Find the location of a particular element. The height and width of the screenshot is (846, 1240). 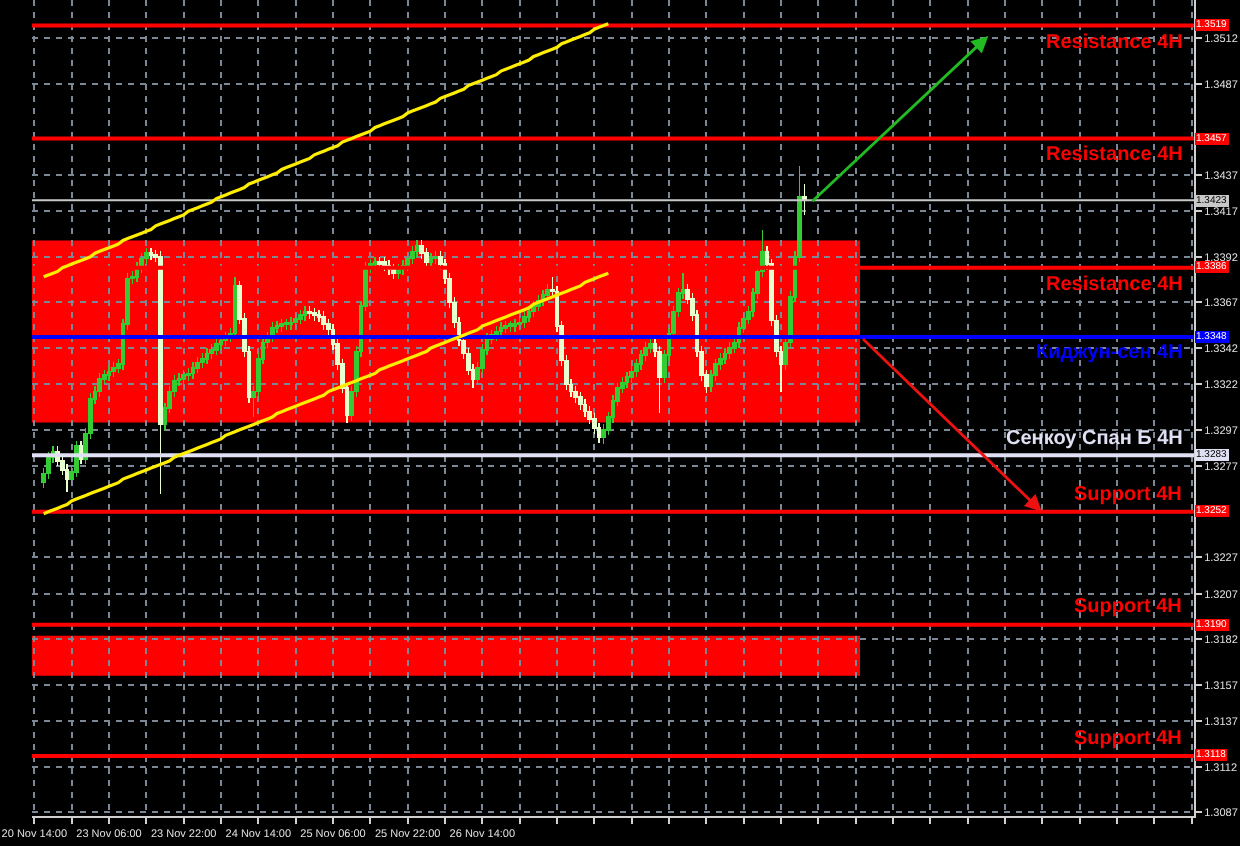

ref-line-label: Киджун-сен 4H is located at coordinates (1109, 353).